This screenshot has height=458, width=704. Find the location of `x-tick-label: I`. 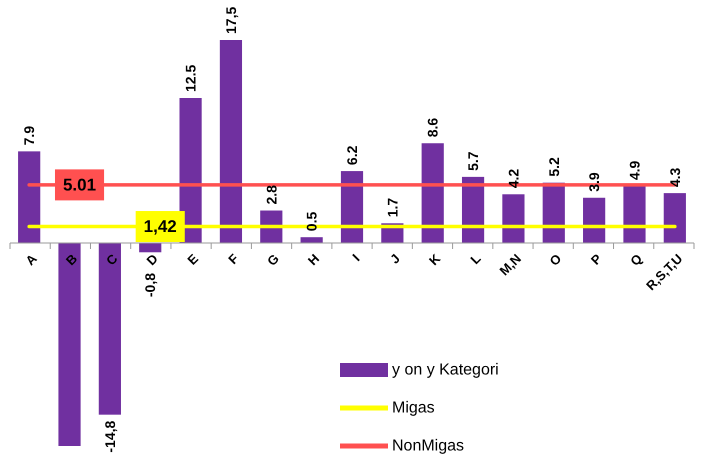

x-tick-label: I is located at coordinates (356, 257).